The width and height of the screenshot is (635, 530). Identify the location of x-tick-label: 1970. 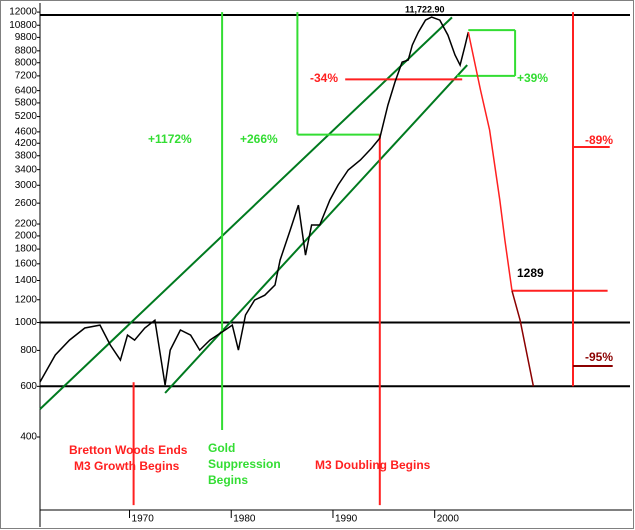
(143, 519).